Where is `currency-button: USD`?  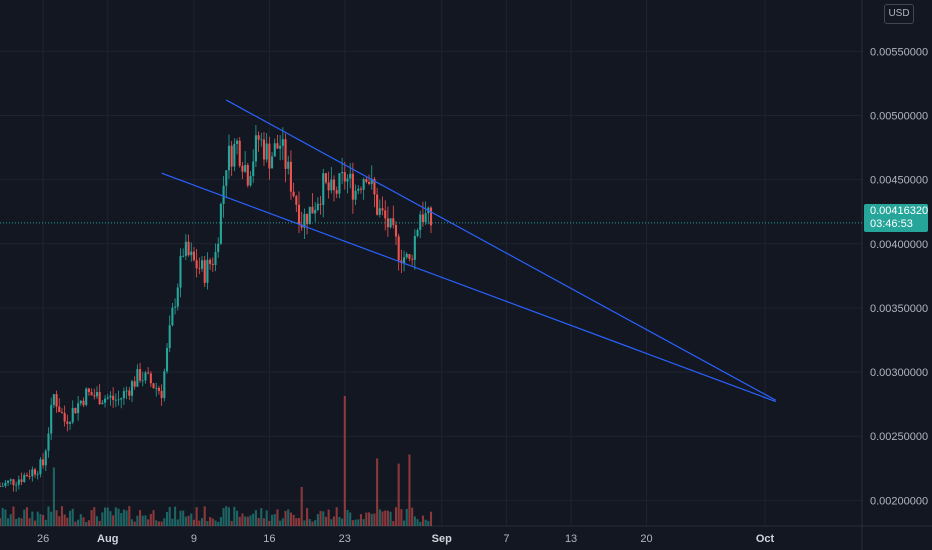 currency-button: USD is located at coordinates (899, 14).